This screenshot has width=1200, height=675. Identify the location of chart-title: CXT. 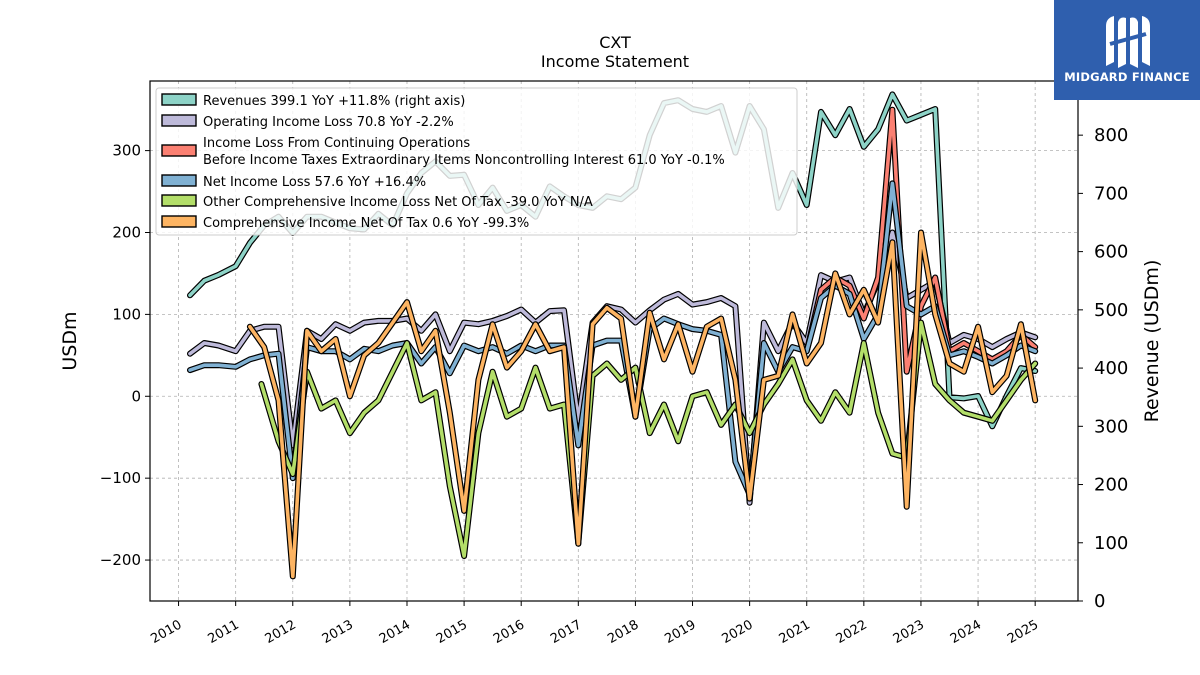
(615, 42).